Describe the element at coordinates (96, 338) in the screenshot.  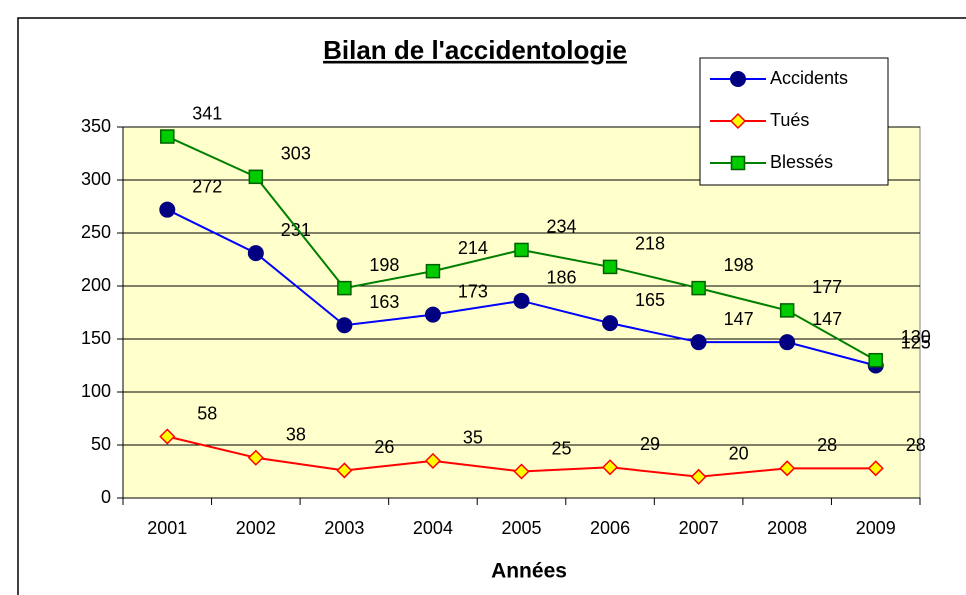
I see `y-tick-label: 150` at that location.